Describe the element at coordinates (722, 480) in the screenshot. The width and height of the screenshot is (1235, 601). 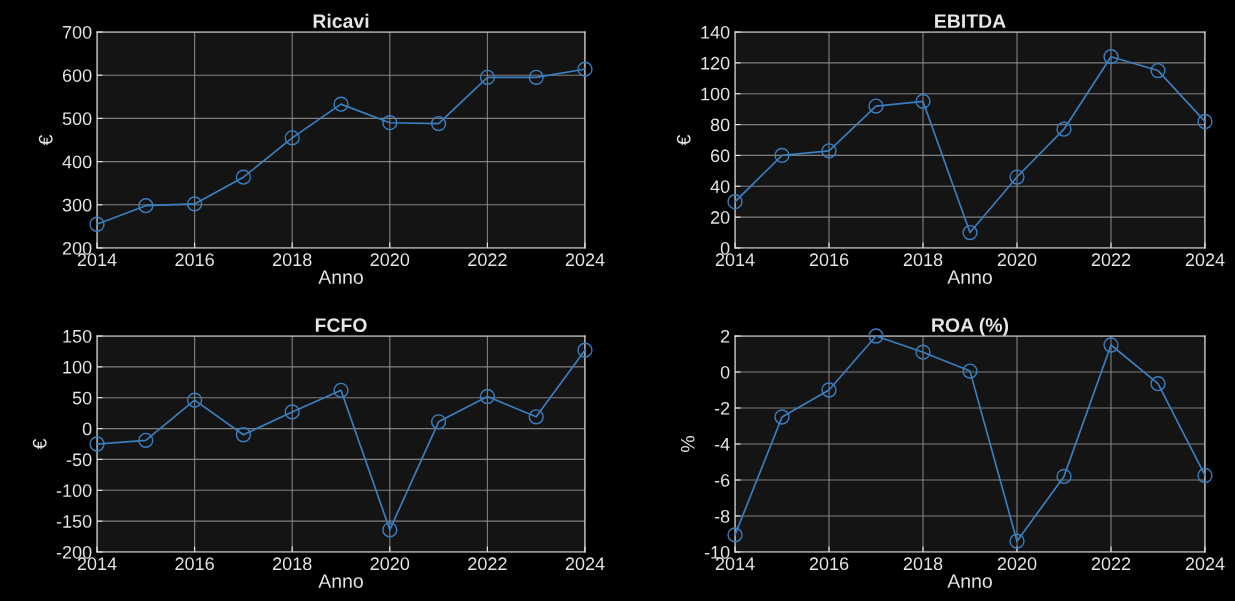
I see `y-tick-label: -6` at that location.